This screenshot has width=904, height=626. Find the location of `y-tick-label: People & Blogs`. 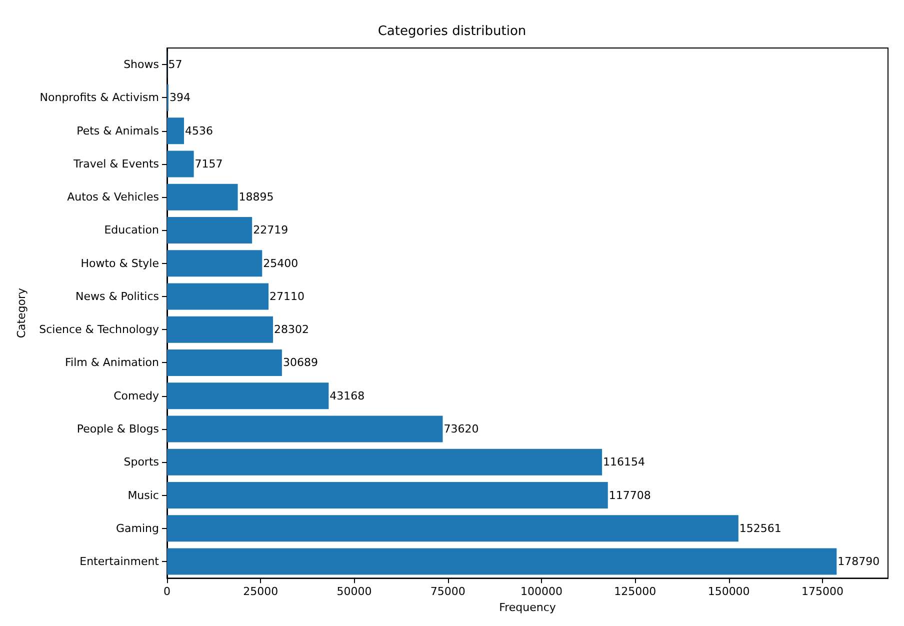

y-tick-label: People & Blogs is located at coordinates (118, 429).